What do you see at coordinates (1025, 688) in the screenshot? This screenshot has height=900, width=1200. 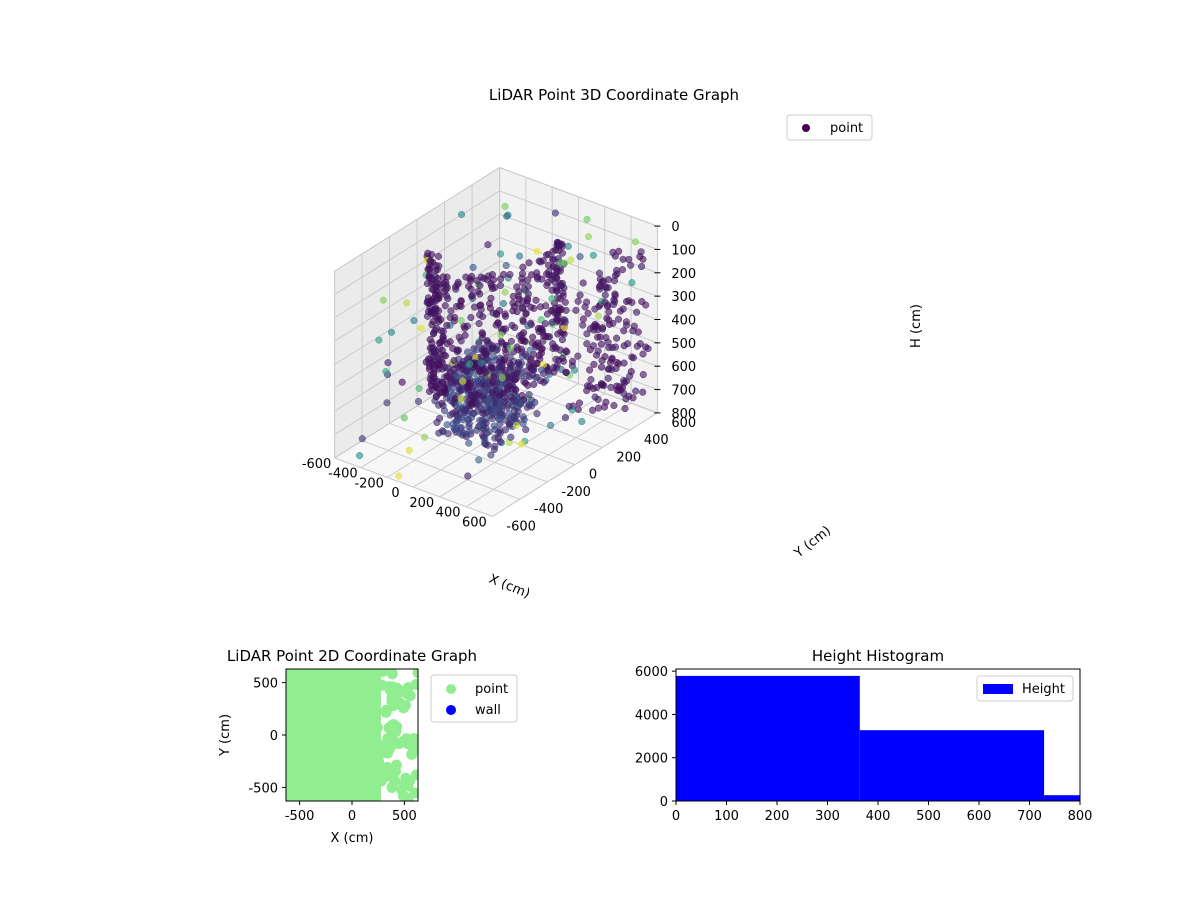 I see `histogram-legend: Height` at bounding box center [1025, 688].